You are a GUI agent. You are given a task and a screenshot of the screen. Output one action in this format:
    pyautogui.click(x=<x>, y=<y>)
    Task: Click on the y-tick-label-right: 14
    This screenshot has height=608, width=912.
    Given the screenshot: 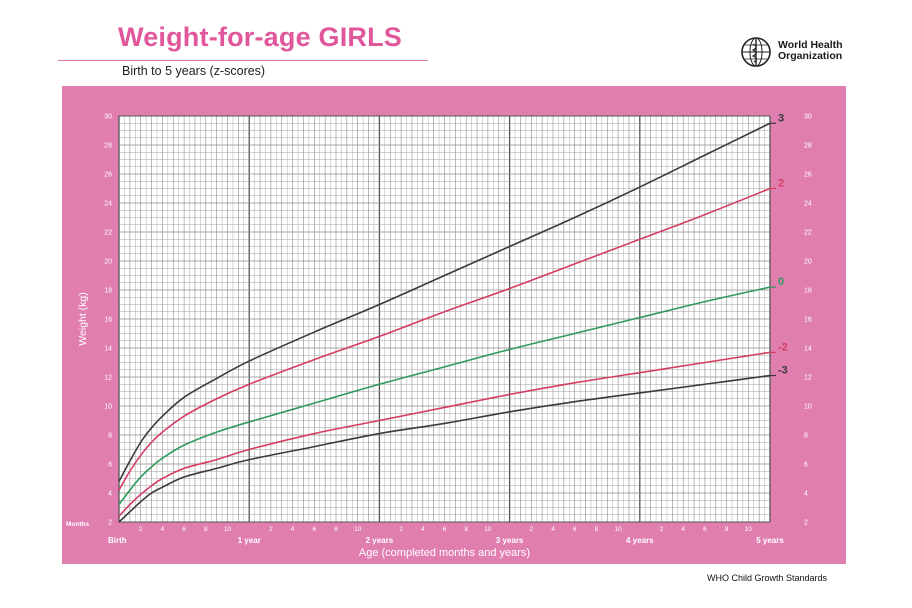 What is the action you would take?
    pyautogui.click(x=808, y=349)
    